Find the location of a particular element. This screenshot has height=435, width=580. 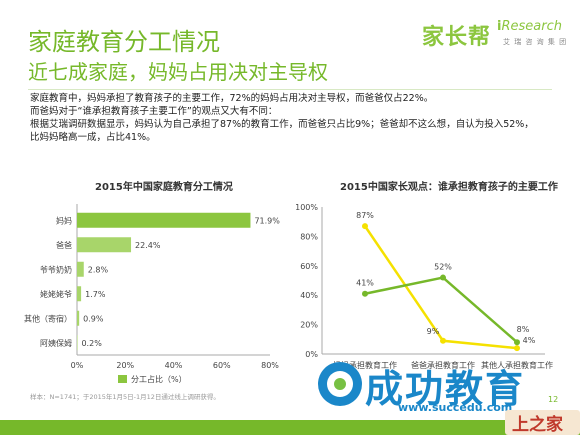

body-line-4: 比妈妈略高一成，占比41%。 is located at coordinates (93, 137).